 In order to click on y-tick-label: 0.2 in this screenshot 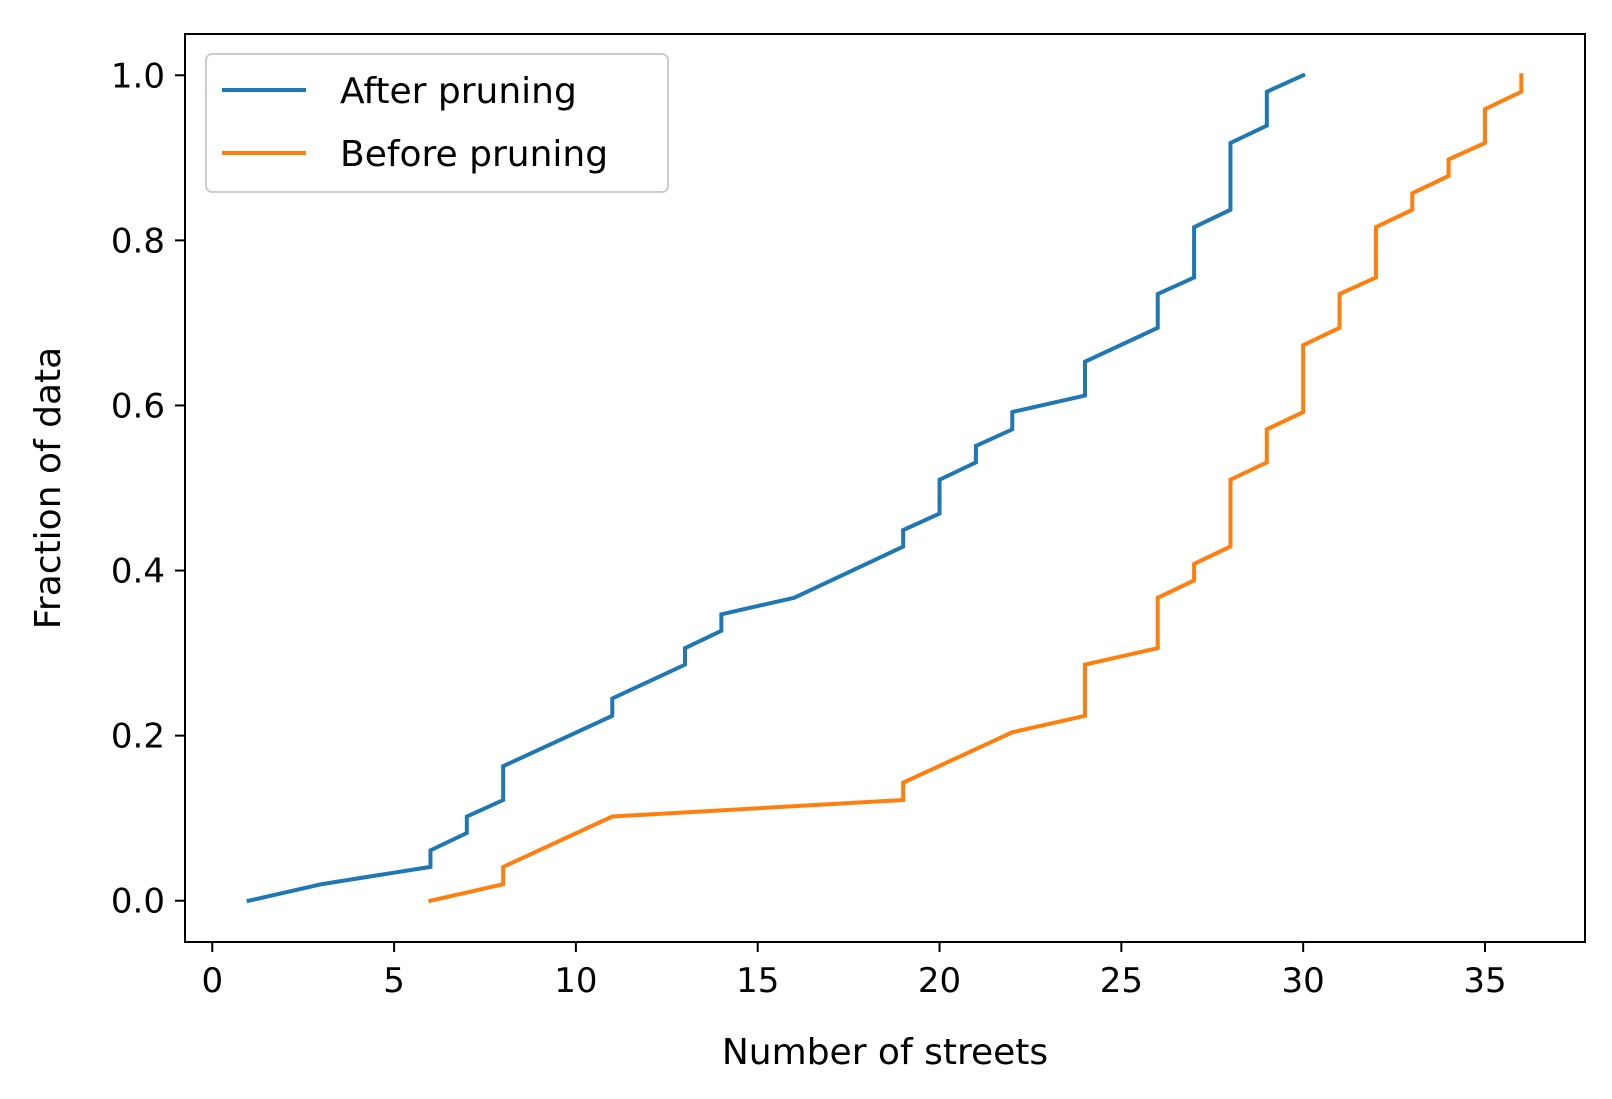, I will do `click(138, 737)`.